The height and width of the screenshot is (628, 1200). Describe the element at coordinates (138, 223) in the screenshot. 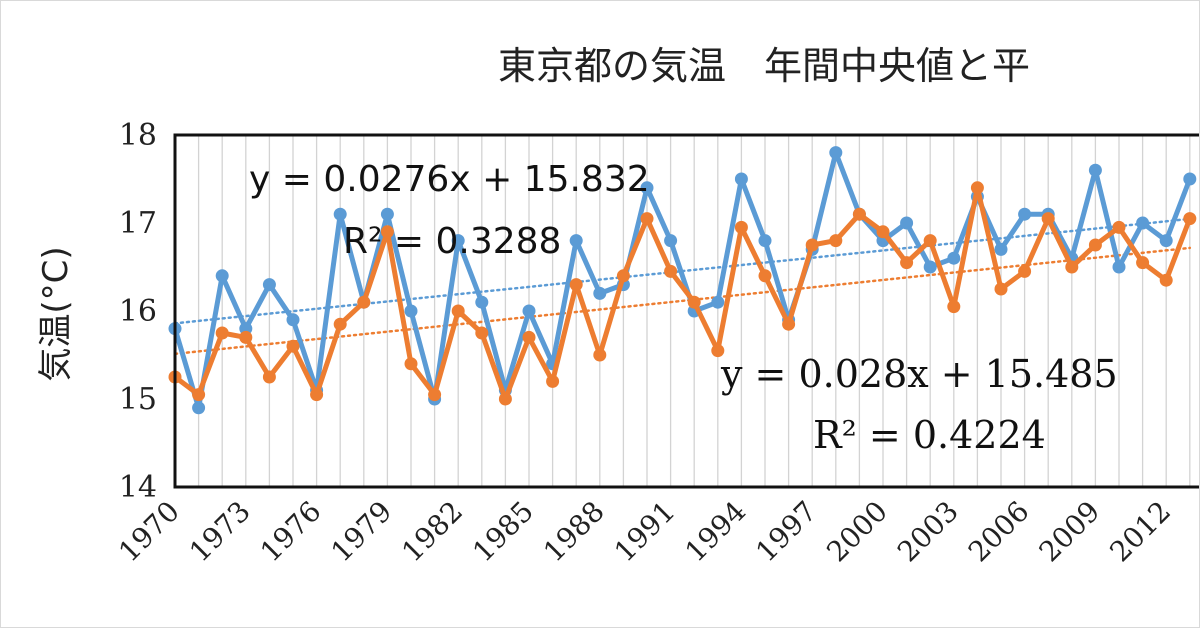

I see `y-tick-label: 17` at that location.